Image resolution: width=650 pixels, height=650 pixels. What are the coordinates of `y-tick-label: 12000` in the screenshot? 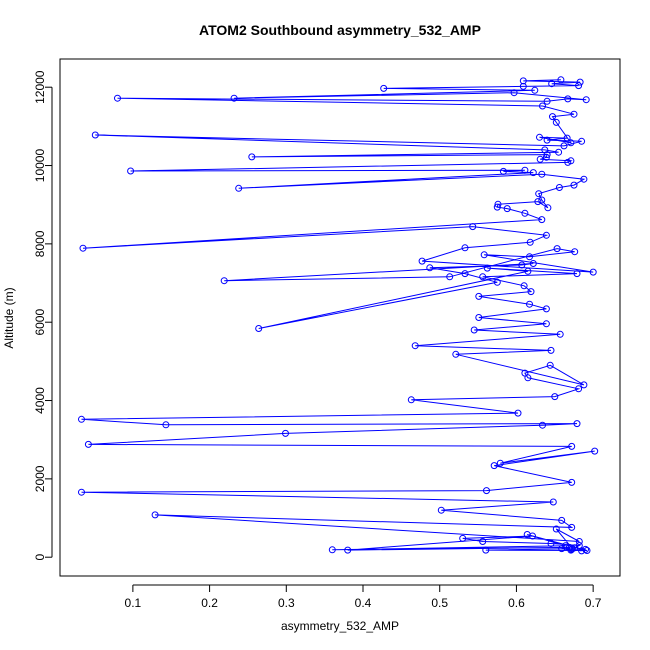 It's located at (40, 87).